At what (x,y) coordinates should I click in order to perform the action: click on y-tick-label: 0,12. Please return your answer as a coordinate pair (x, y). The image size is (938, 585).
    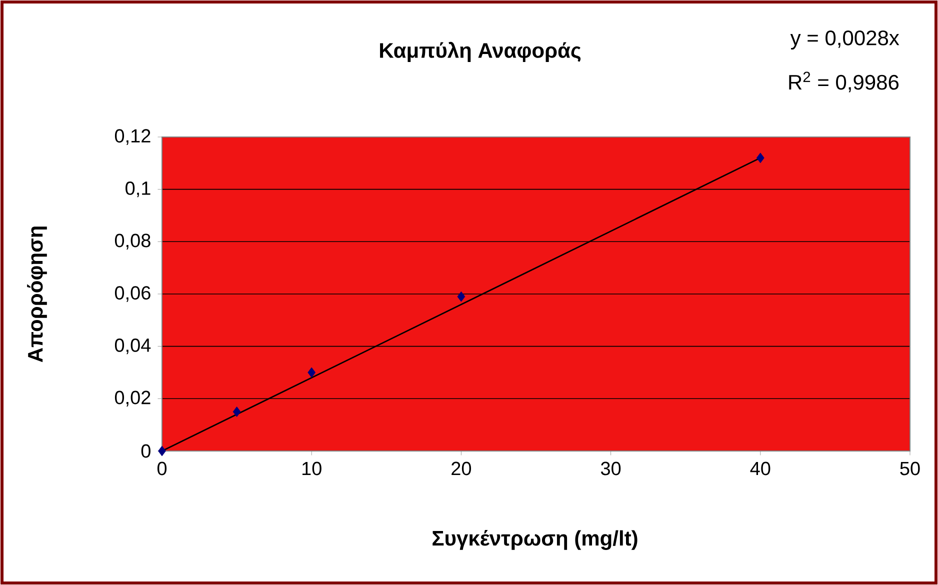
    Looking at the image, I should click on (132, 137).